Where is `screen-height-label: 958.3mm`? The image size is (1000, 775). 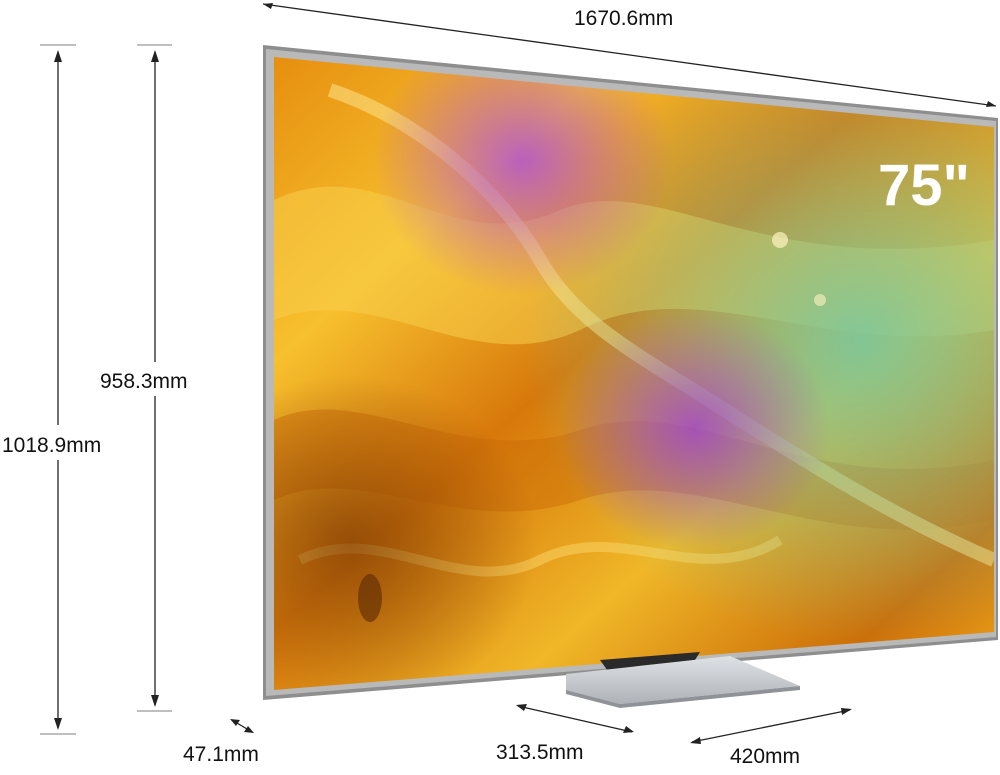
screen-height-label: 958.3mm is located at coordinates (144, 381).